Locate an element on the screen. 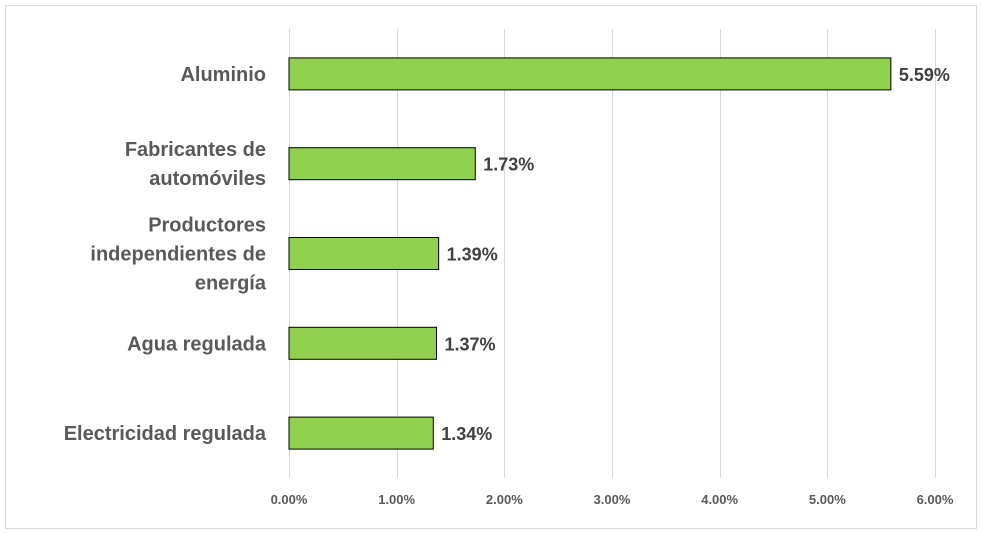  category-label: Fabricantes de automóviles is located at coordinates (195, 164).